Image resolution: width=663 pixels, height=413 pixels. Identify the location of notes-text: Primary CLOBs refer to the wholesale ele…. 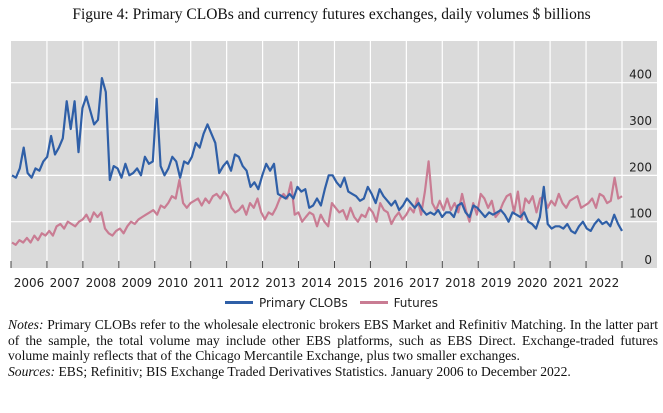
(333, 340).